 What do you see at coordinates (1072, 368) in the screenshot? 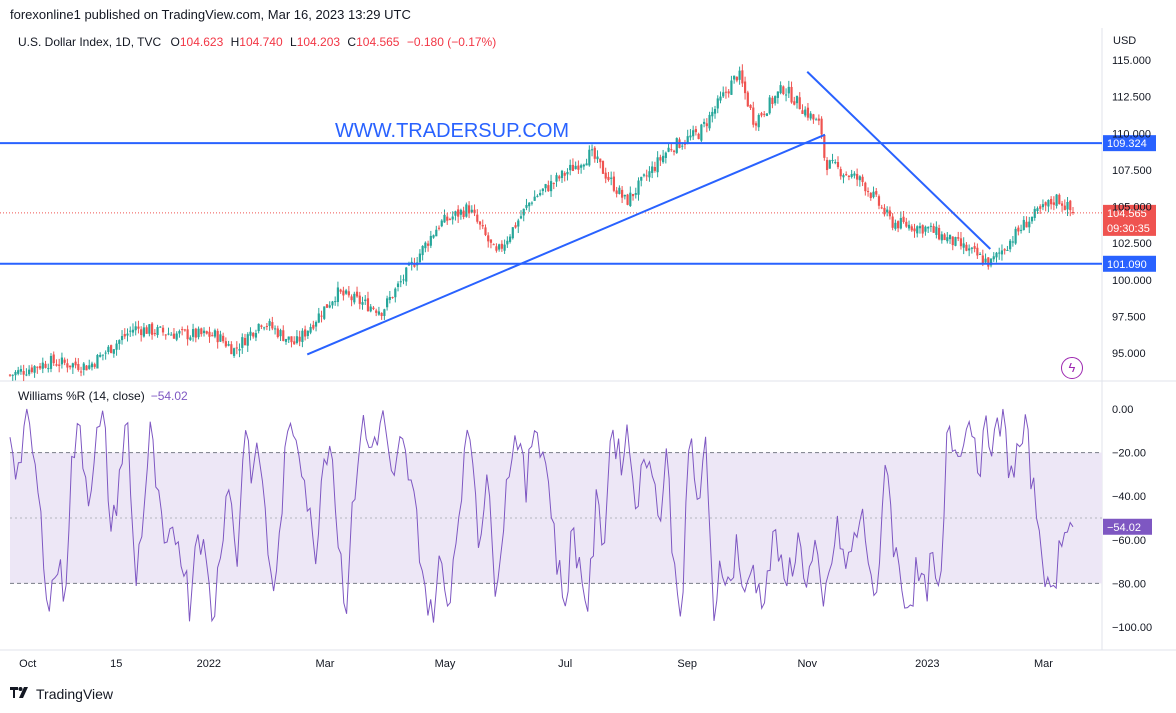
I see `flash-icon: ϟ` at bounding box center [1072, 368].